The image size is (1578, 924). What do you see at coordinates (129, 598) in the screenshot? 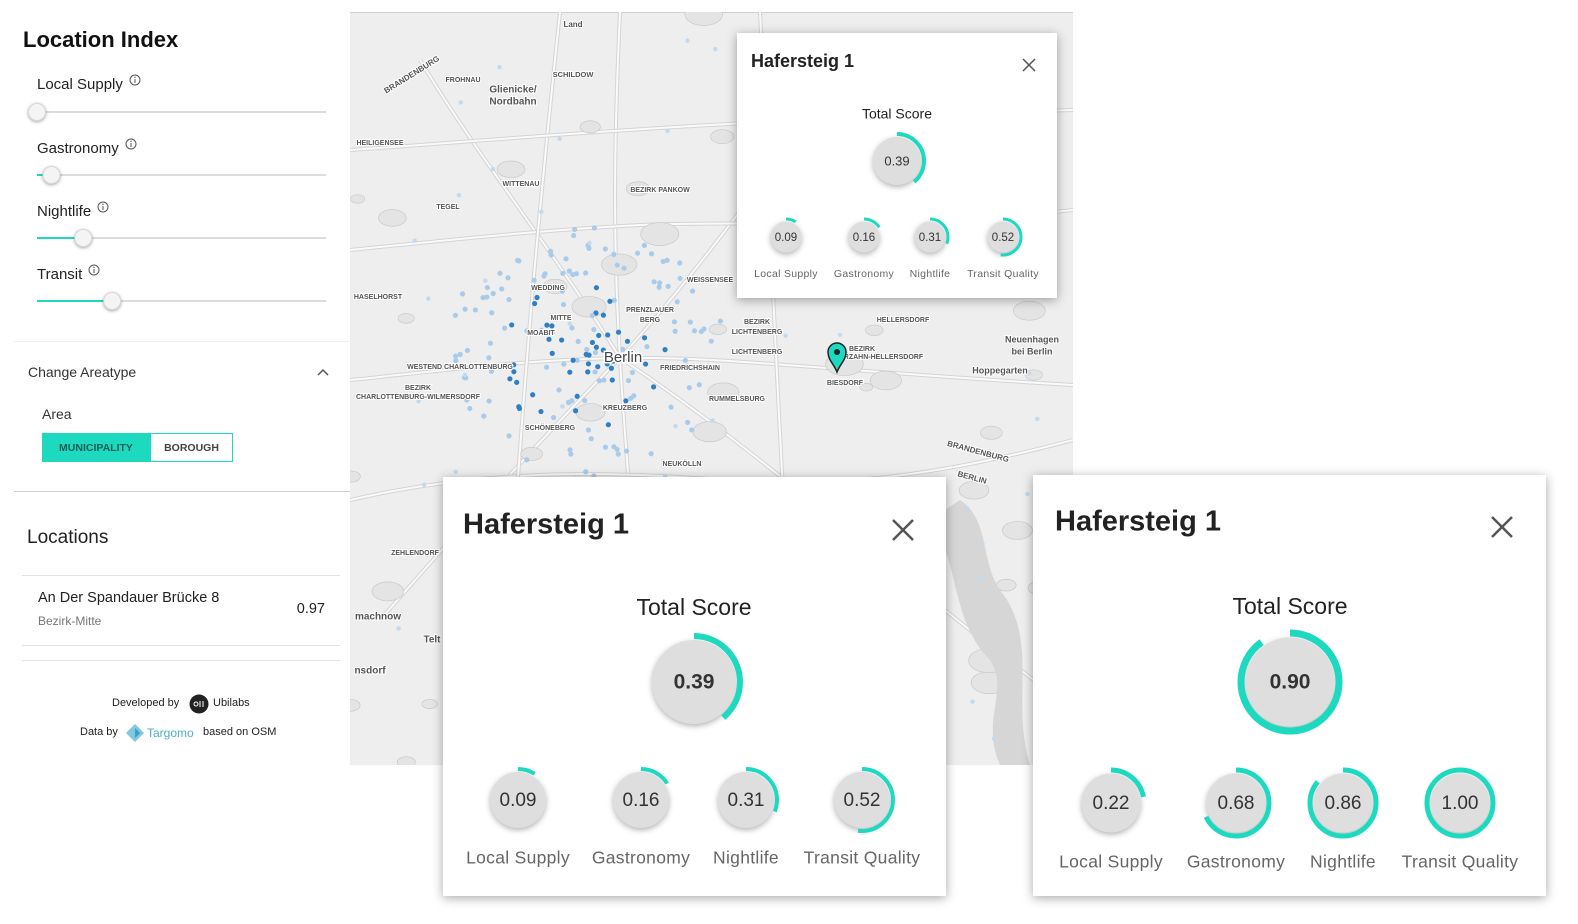
I see `location-name: An Der Spandauer Brücke 8` at bounding box center [129, 598].